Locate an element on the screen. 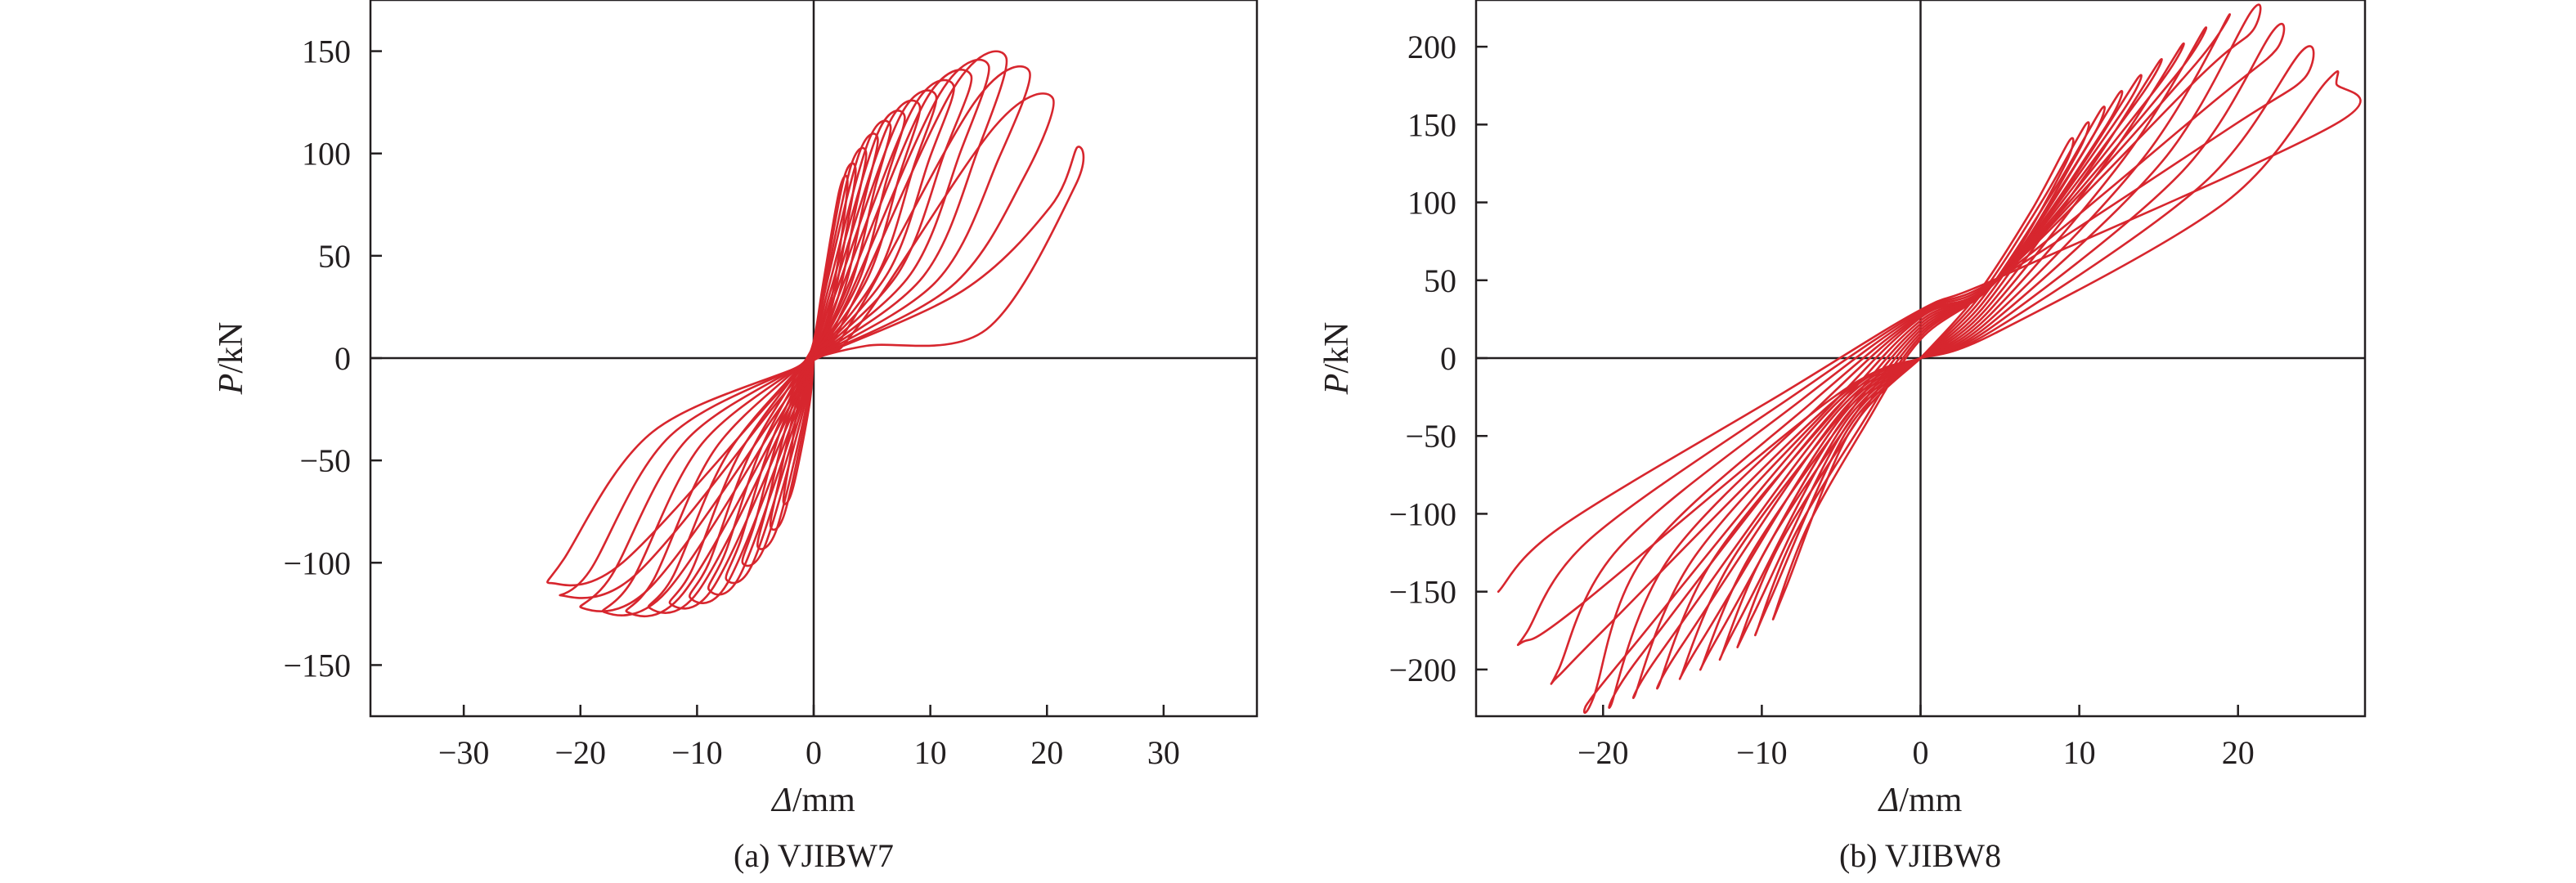 Image resolution: width=2576 pixels, height=883 pixels. panel-caption: (b) VJIBW8 is located at coordinates (1920, 855).